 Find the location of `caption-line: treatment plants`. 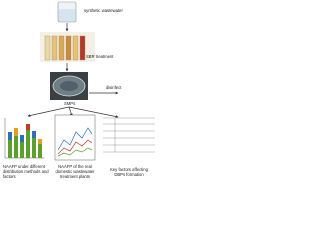

caption-line: treatment plants is located at coordinates (75, 176).